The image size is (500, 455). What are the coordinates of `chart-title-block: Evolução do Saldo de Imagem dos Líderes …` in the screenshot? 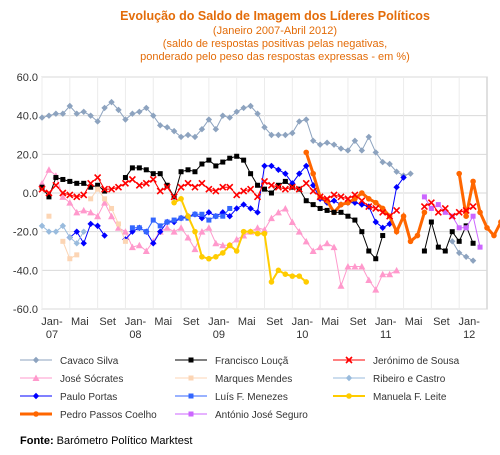 It's located at (275, 36).